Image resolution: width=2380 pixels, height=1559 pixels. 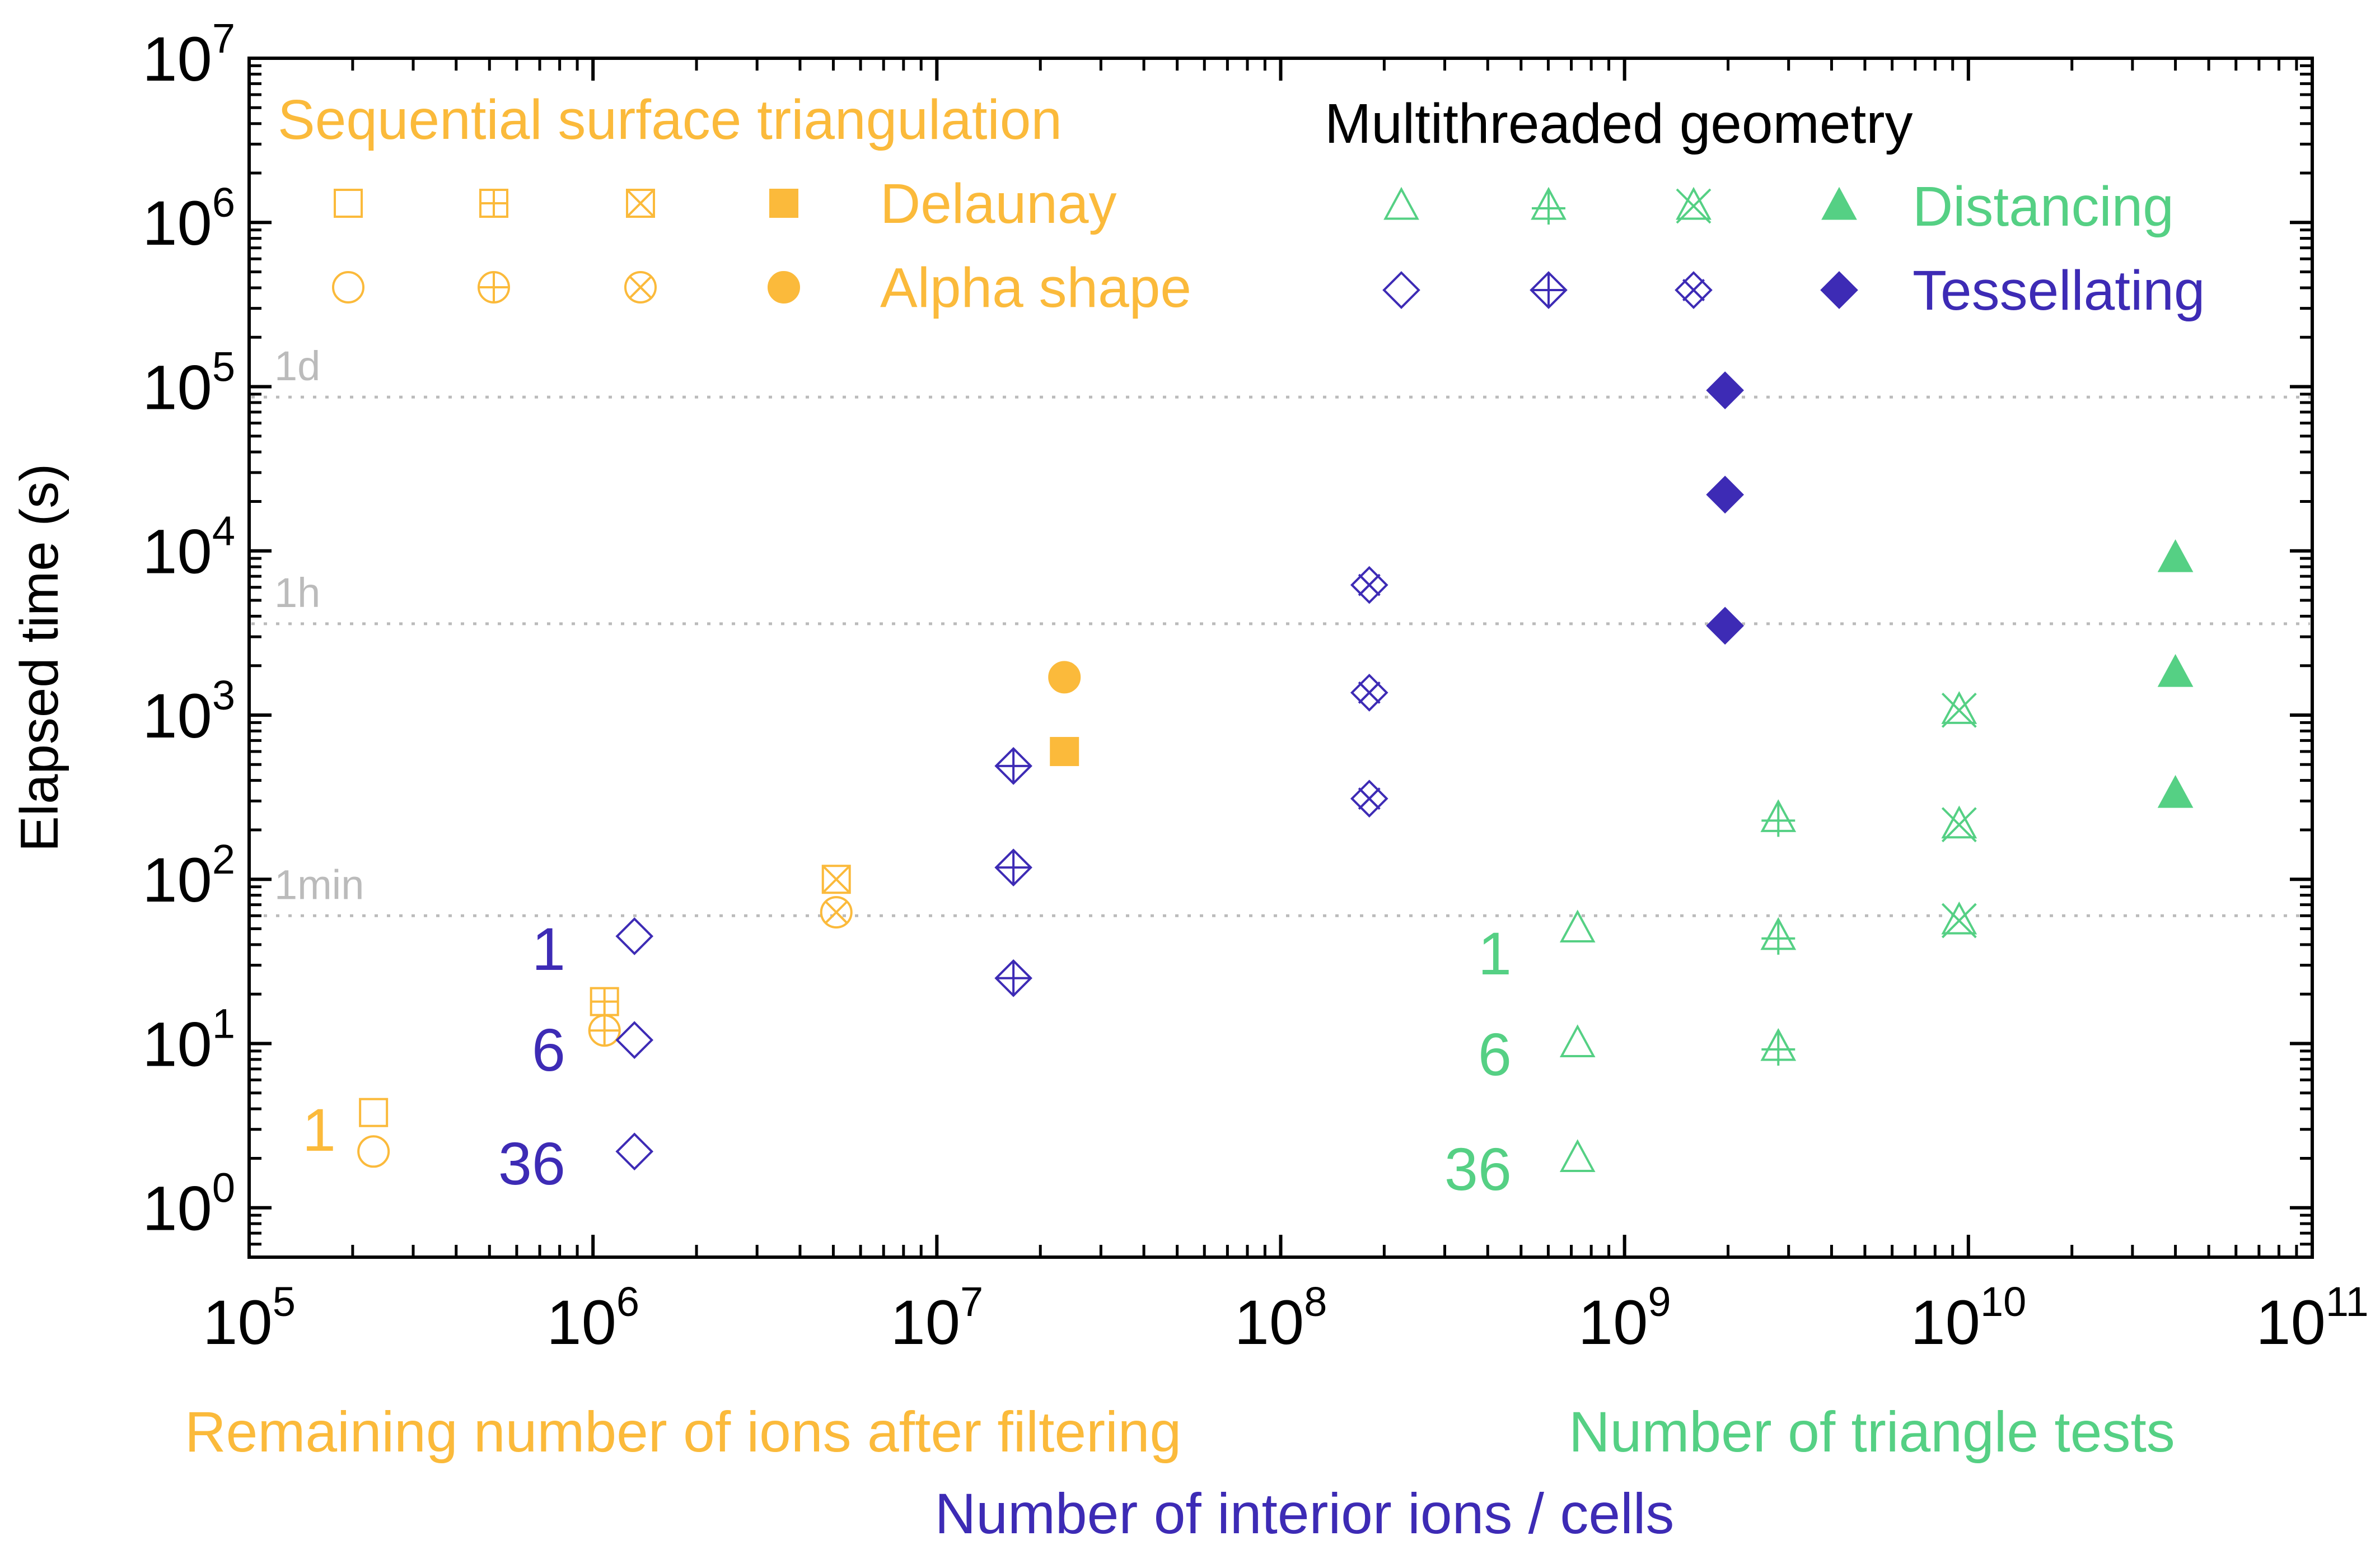 What do you see at coordinates (1959, 822) in the screenshot?
I see `distancing-point-7-shape` at bounding box center [1959, 822].